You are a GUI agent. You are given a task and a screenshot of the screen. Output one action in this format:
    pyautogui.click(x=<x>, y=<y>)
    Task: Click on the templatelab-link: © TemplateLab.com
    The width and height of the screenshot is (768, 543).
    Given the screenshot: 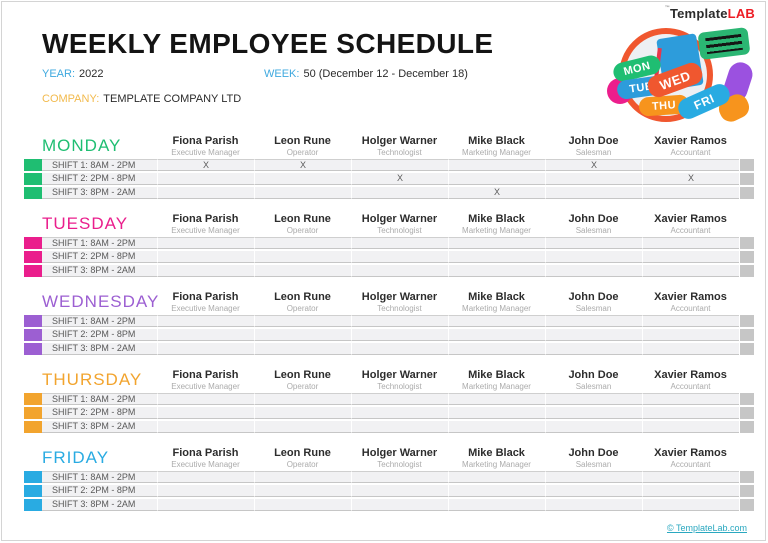 What is the action you would take?
    pyautogui.click(x=706, y=528)
    